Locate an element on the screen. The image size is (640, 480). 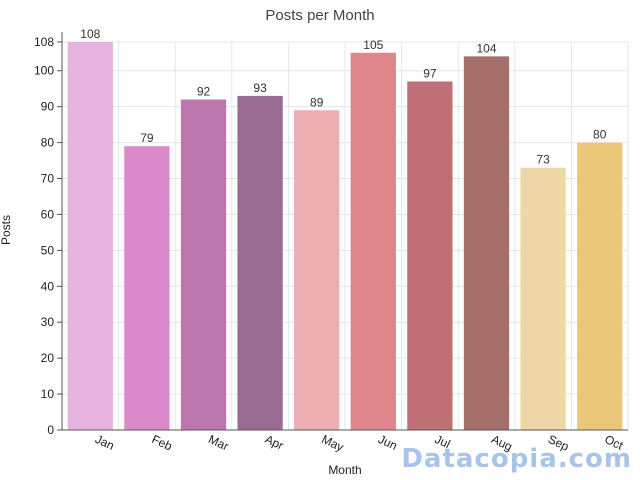
x-tick-label: Jul is located at coordinates (443, 441).